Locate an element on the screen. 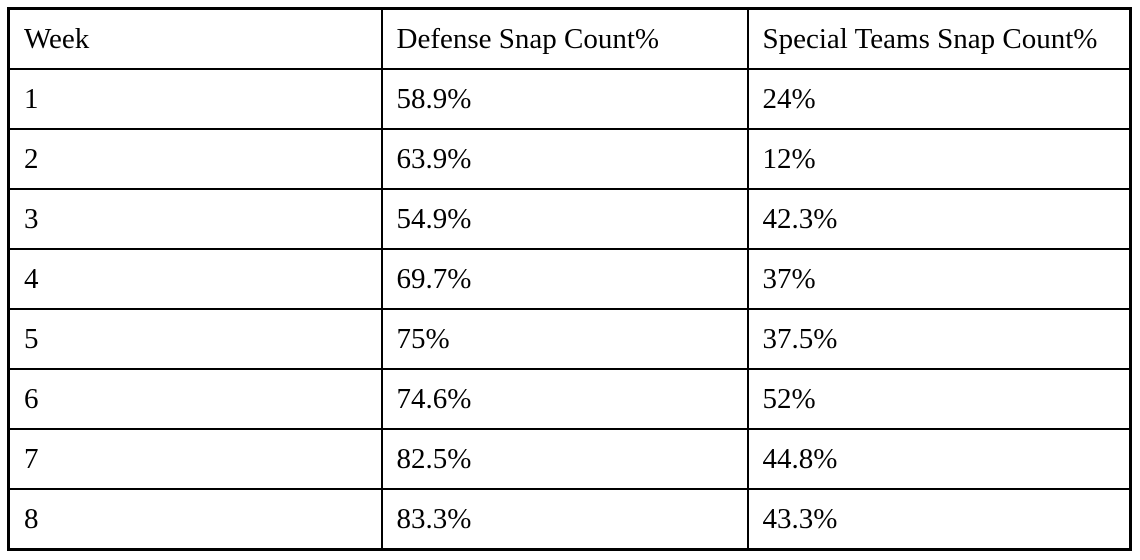  cell-special-teams-snap: 52% is located at coordinates (939, 399).